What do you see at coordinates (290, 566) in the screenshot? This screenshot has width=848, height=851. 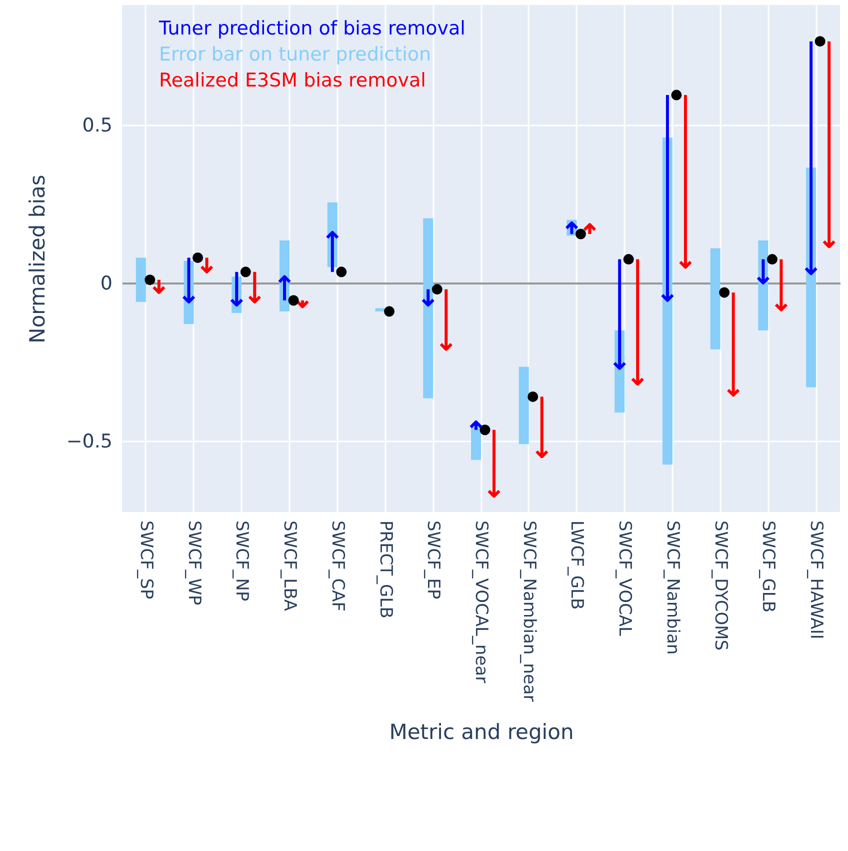 I see `x-tick-label: SWCF_LBA` at bounding box center [290, 566].